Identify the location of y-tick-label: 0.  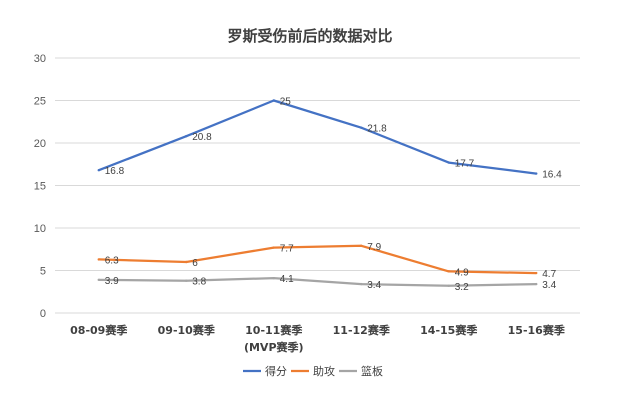
(43, 314).